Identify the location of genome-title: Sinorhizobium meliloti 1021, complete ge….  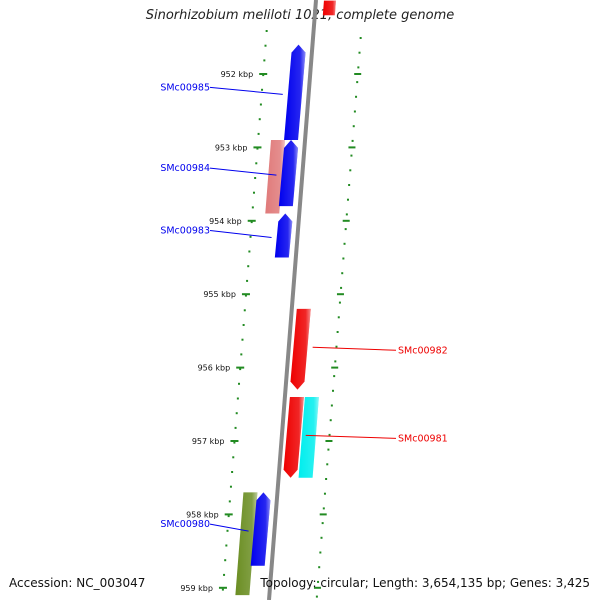
(300, 15).